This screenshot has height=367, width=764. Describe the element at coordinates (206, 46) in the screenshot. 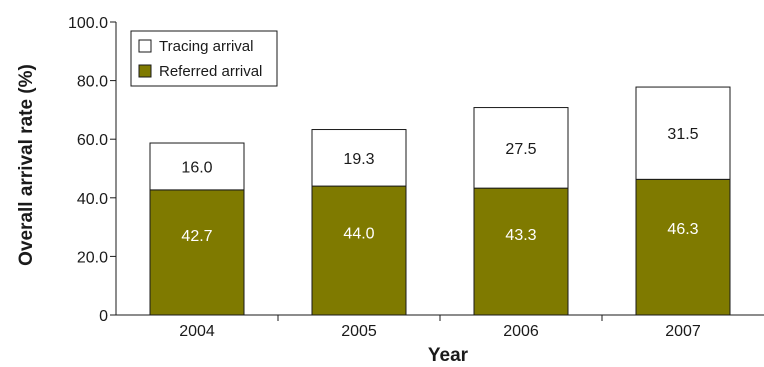

I see `legend-label: Tracing arrival` at that location.